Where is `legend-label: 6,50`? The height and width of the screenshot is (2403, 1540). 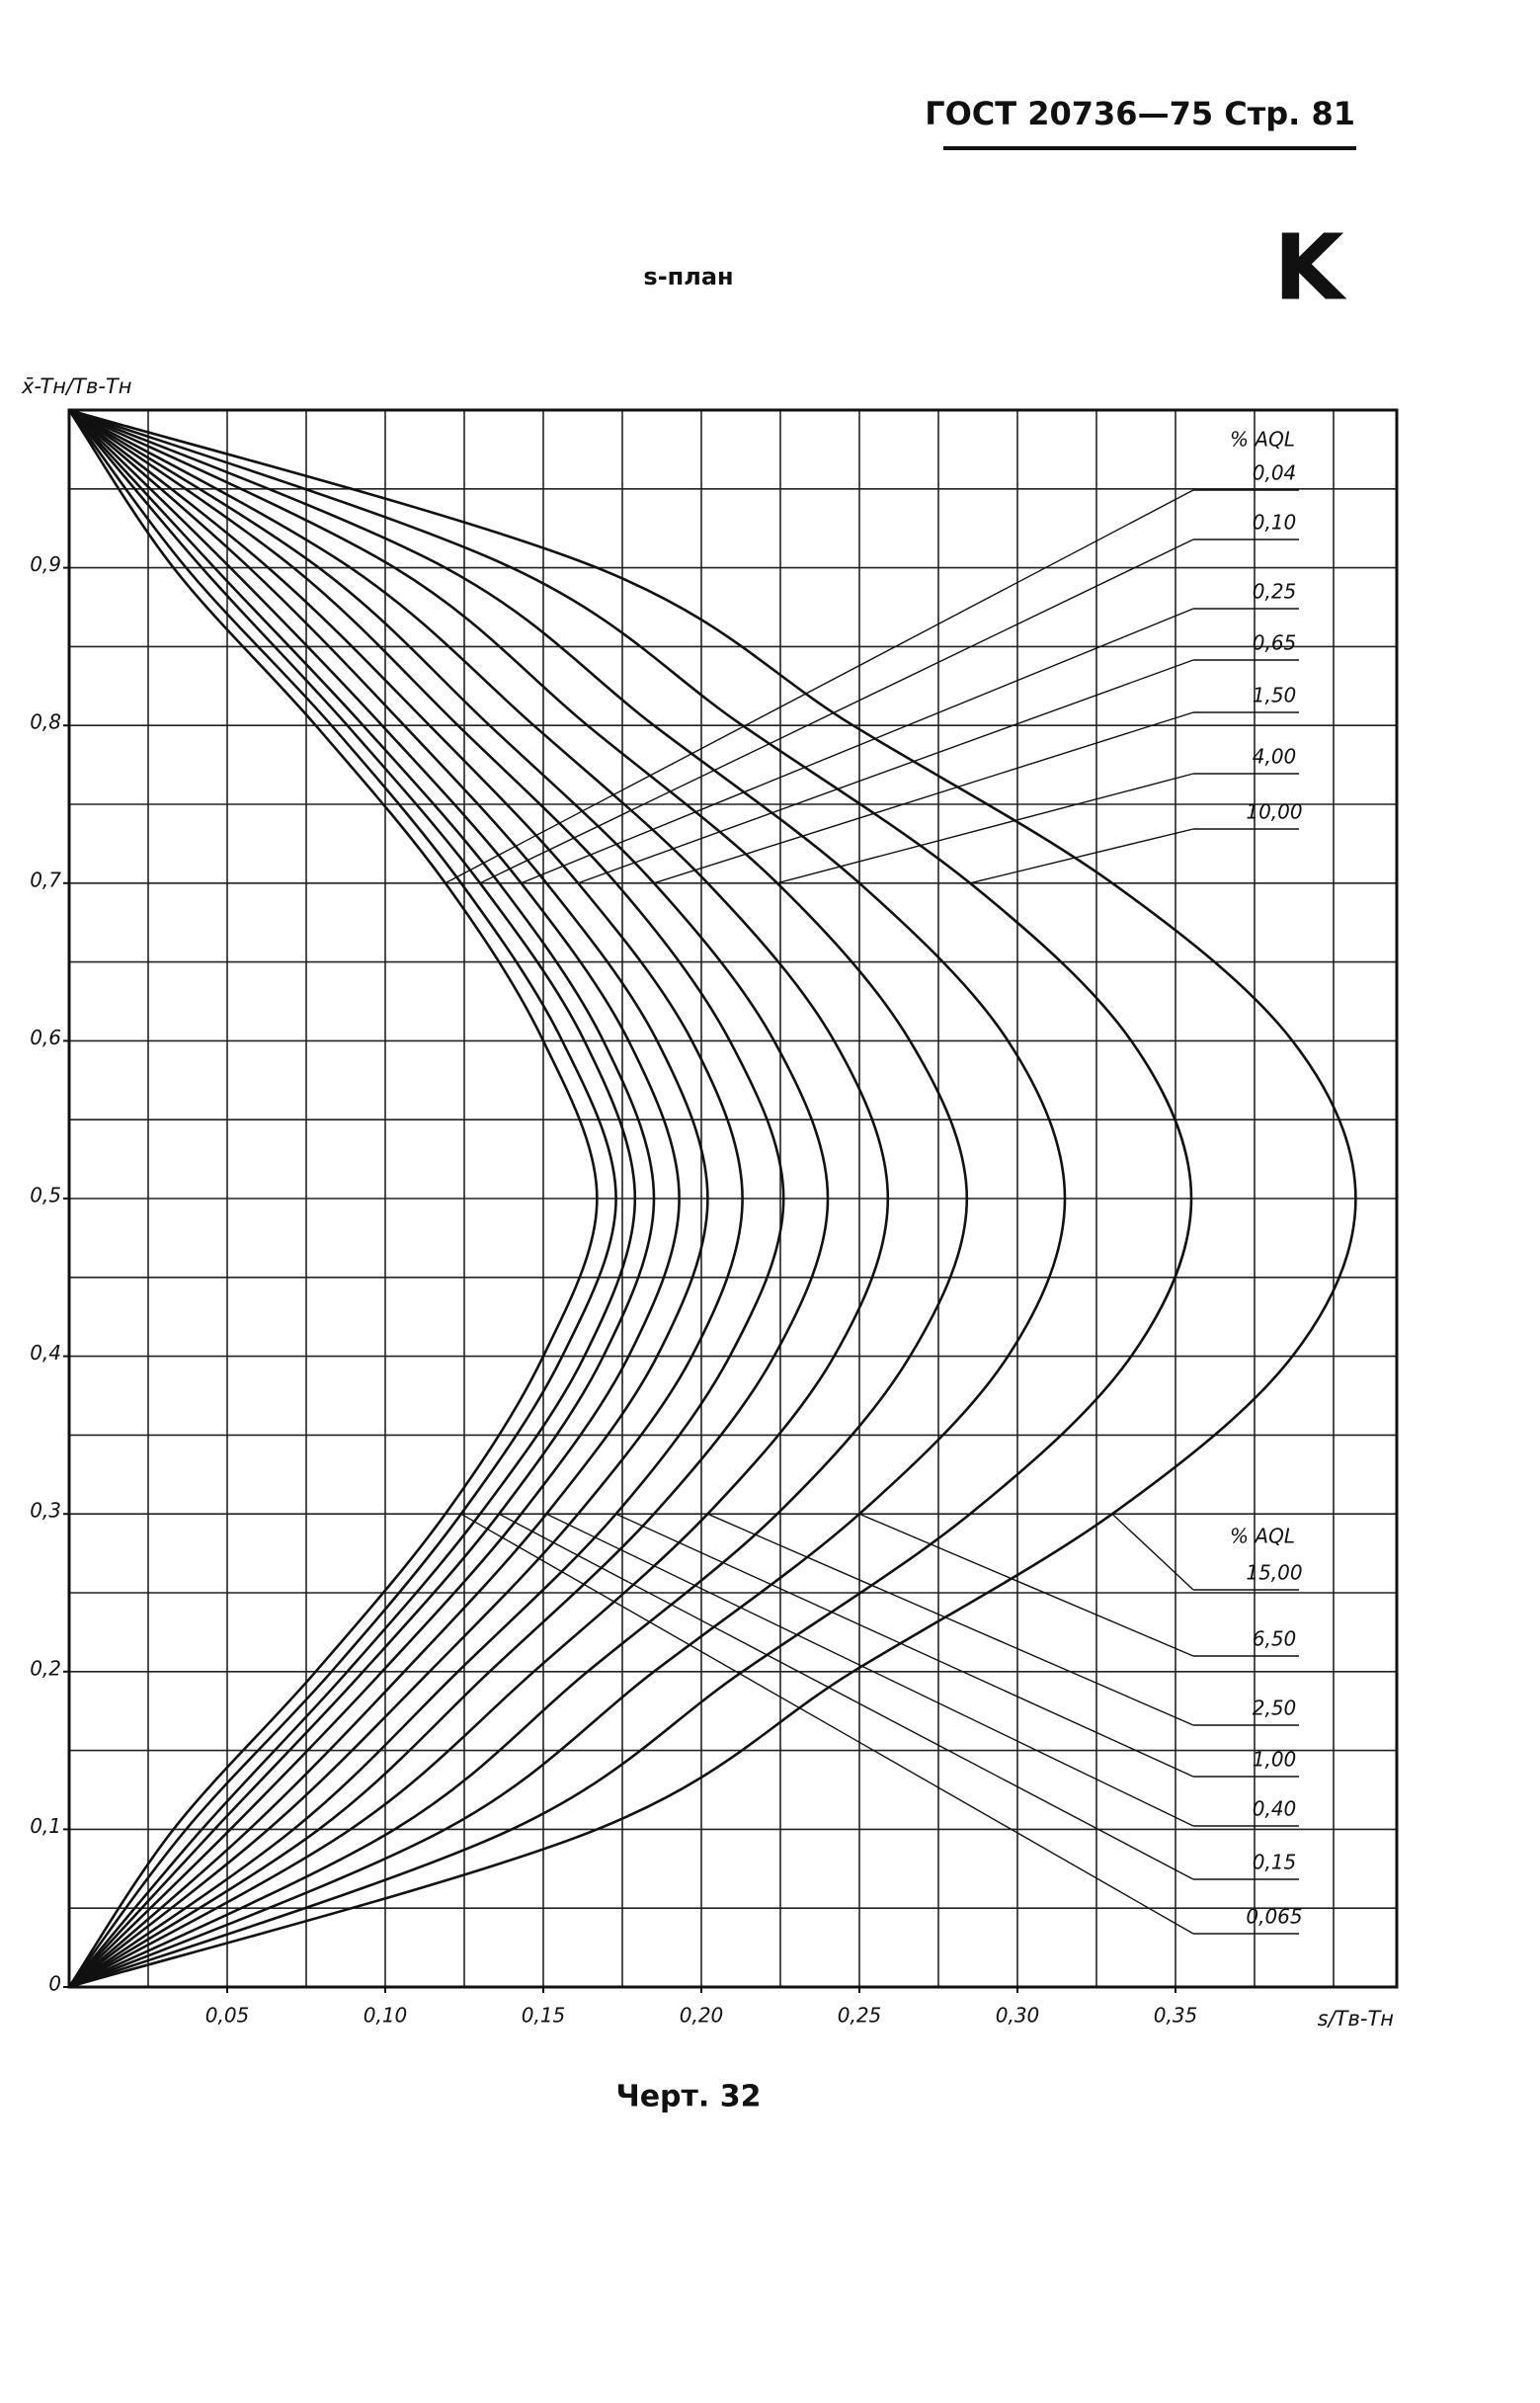 legend-label: 6,50 is located at coordinates (1275, 1639).